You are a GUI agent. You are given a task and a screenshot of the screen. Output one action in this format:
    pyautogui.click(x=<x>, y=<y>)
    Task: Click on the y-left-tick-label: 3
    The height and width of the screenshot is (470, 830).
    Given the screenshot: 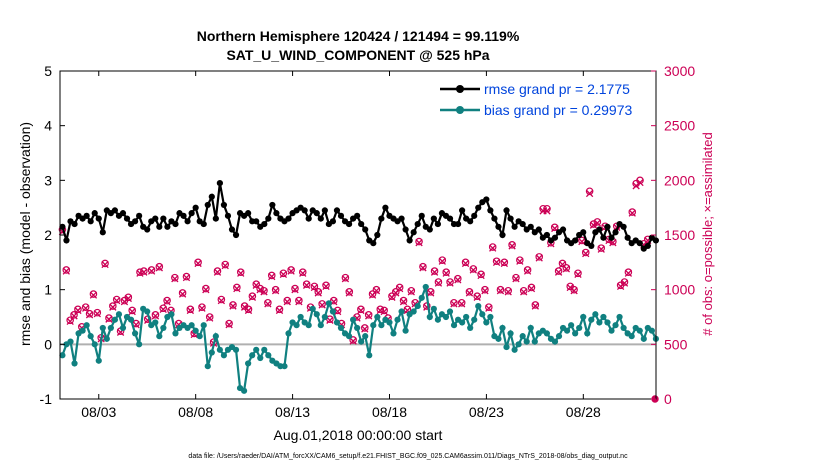 What is the action you would take?
    pyautogui.click(x=48, y=180)
    